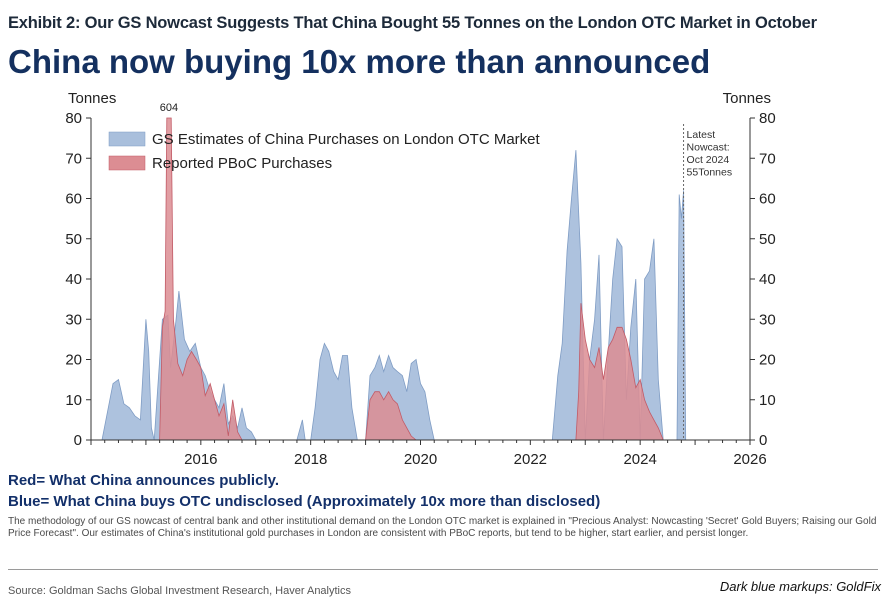 The width and height of the screenshot is (893, 604). What do you see at coordinates (708, 148) in the screenshot?
I see `nowcast-label-line: Nowcast:` at bounding box center [708, 148].